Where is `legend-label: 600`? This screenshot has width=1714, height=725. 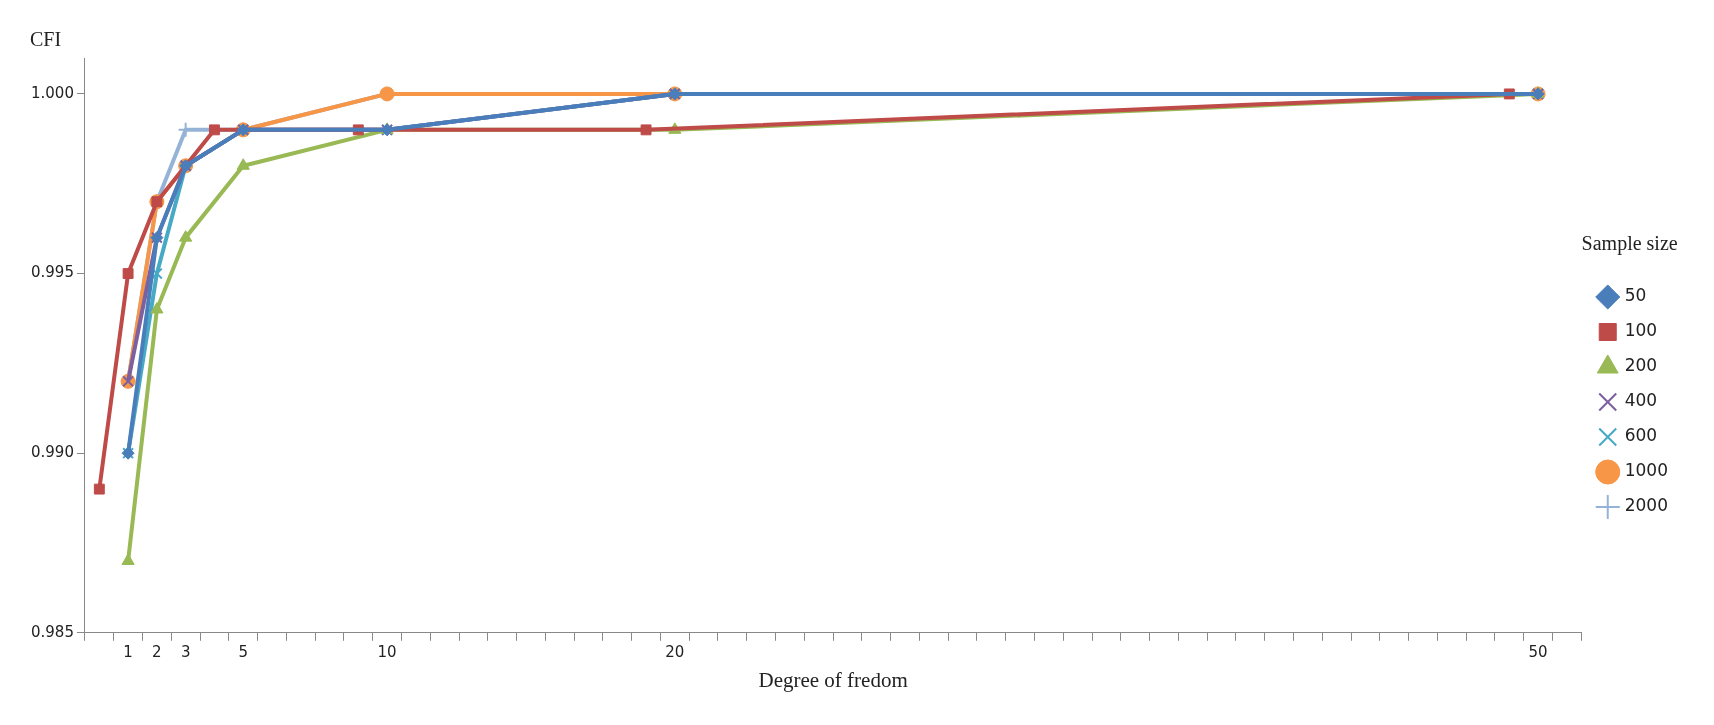
legend-label: 600 is located at coordinates (1641, 435).